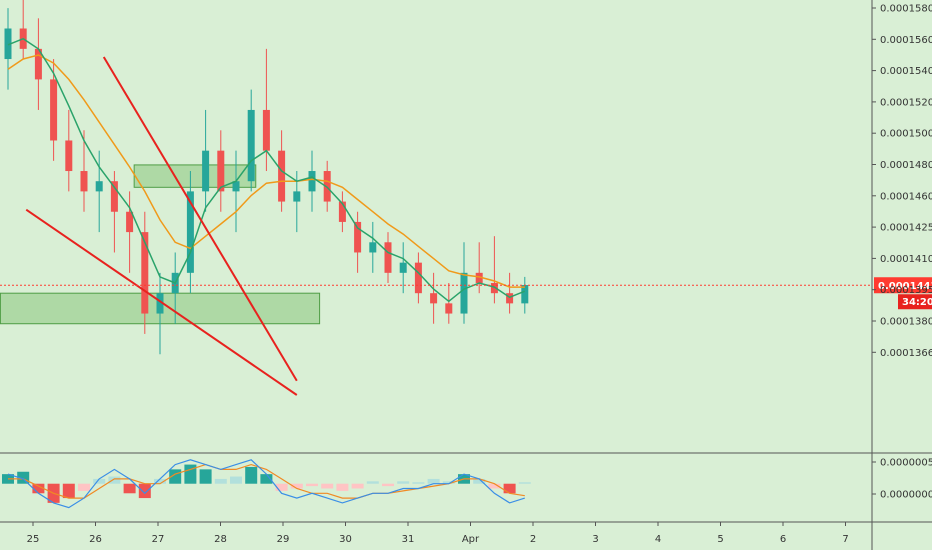 The height and width of the screenshot is (550, 932). I want to click on current-price-tag, so click(903, 285).